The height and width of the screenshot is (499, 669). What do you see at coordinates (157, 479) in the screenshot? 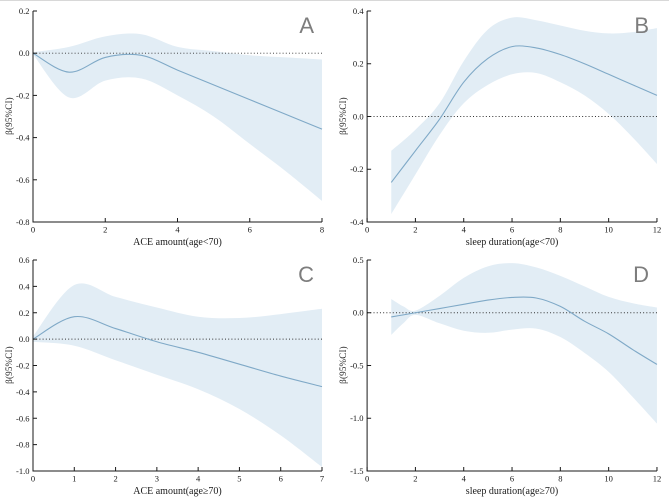
I see `svg-text: 3` at bounding box center [157, 479].